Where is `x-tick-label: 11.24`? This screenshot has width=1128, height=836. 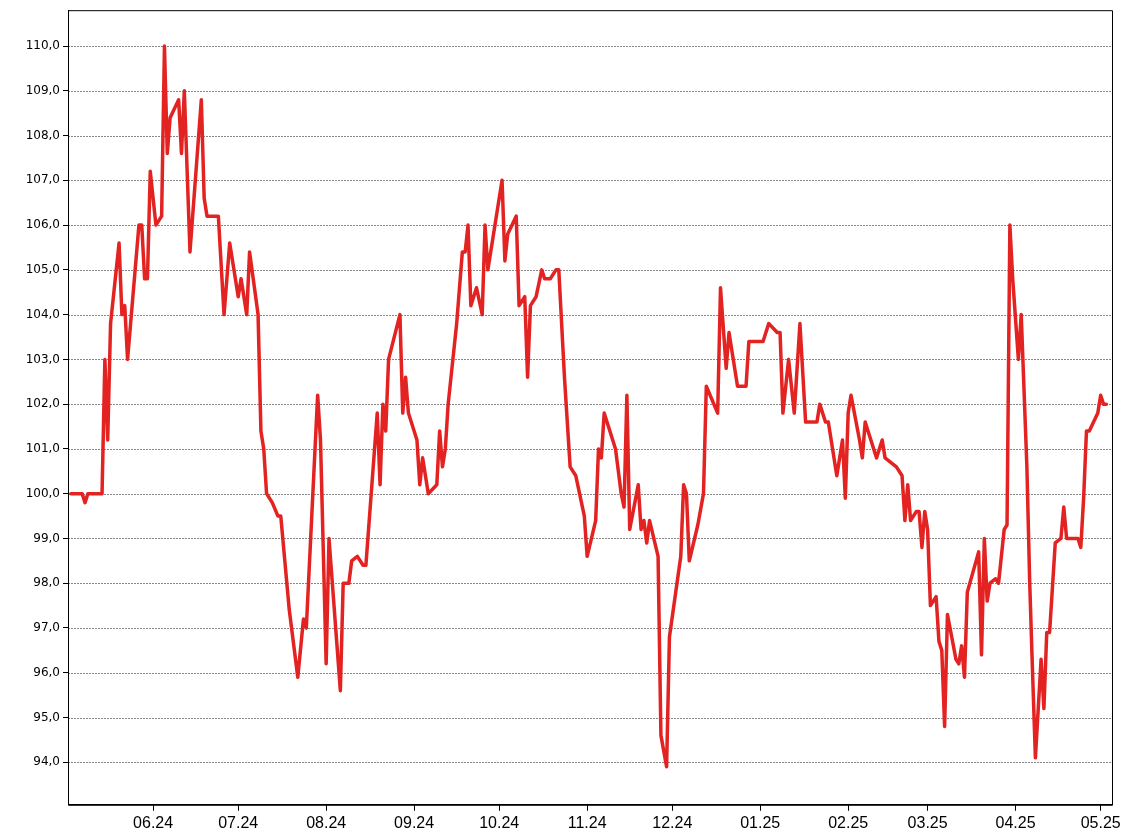 x-tick-label: 11.24 is located at coordinates (587, 822).